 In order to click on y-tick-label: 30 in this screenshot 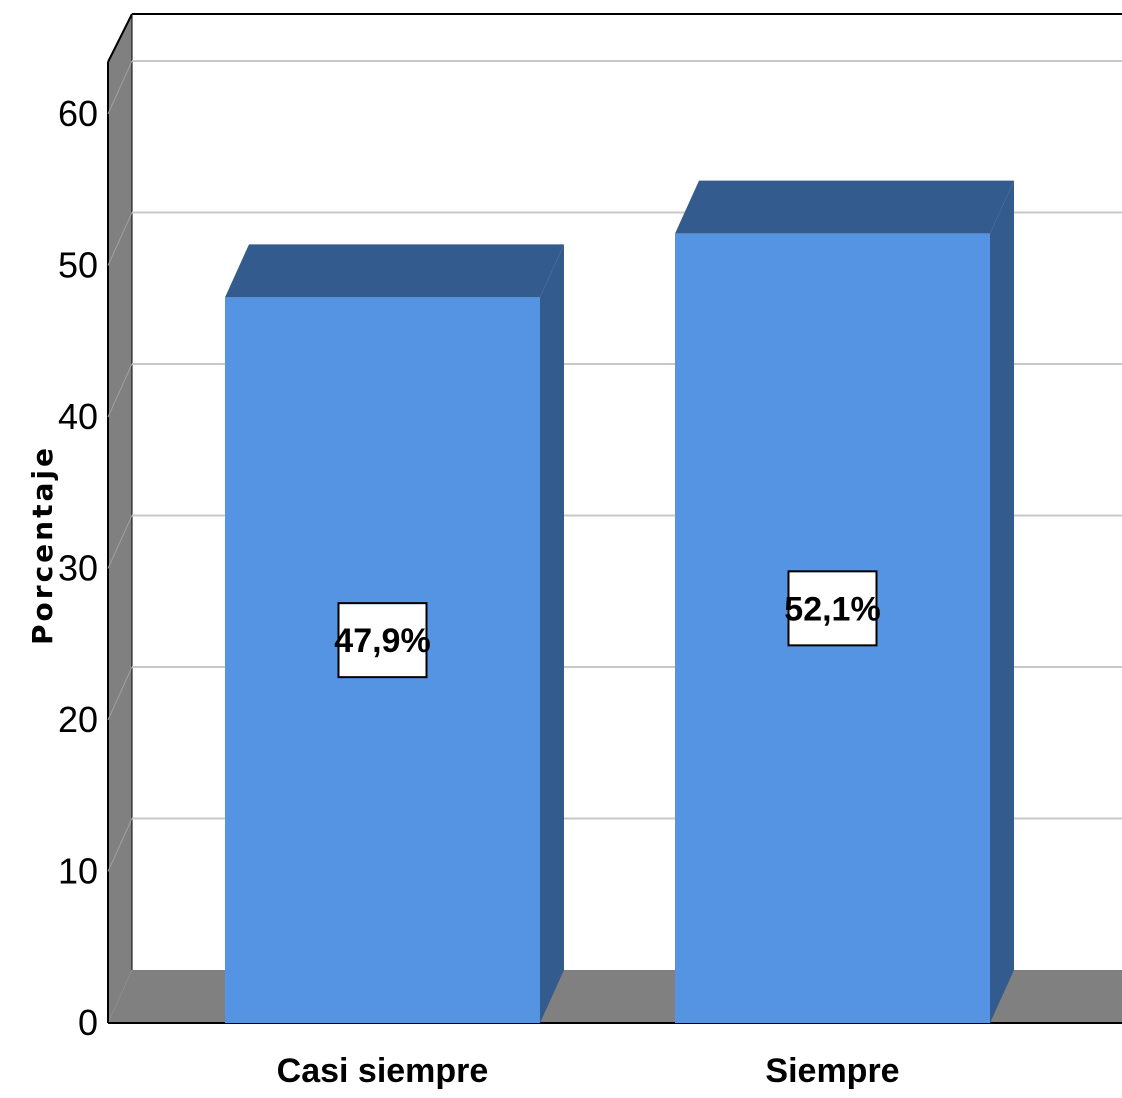, I will do `click(78, 568)`.